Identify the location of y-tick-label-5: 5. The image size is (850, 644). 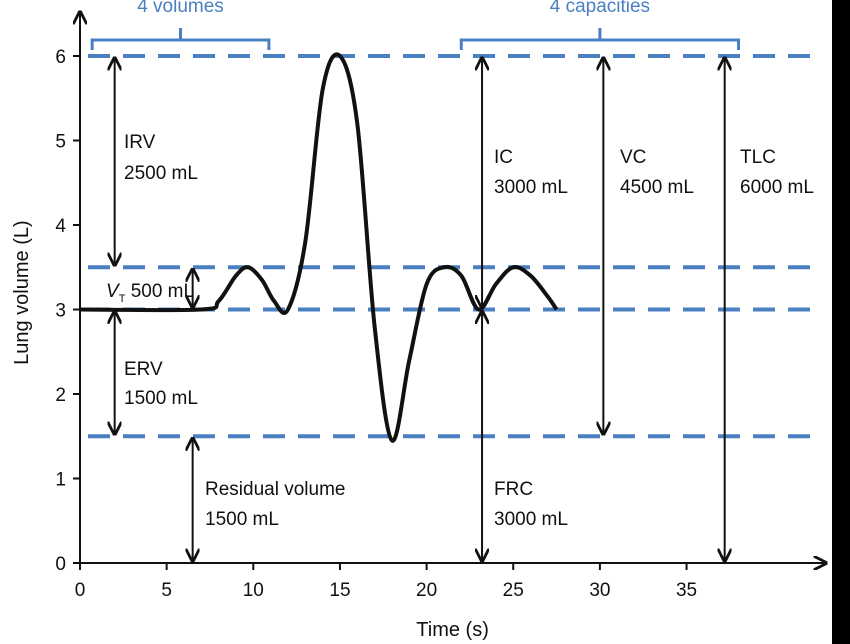
(60, 142).